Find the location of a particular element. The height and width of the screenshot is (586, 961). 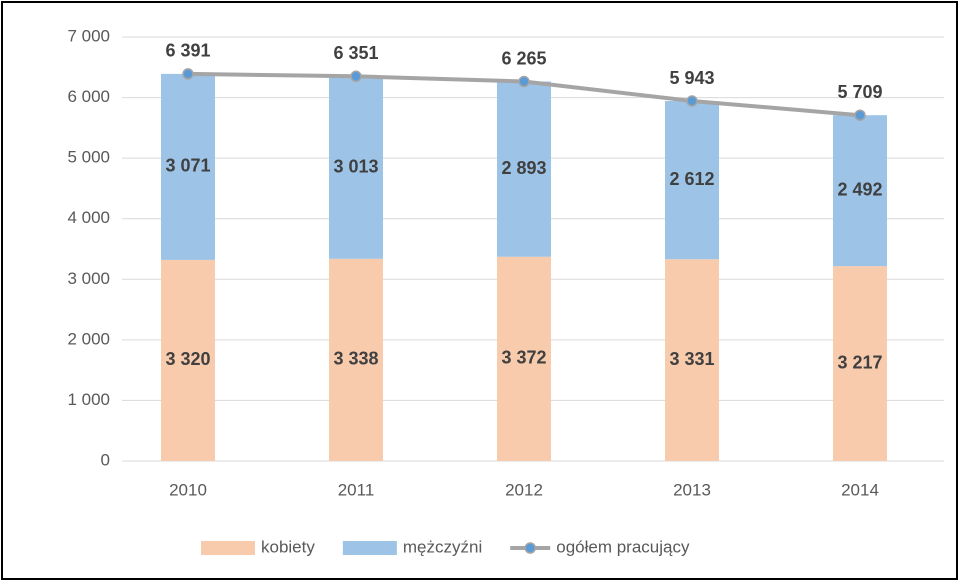

value-label: 2 893 is located at coordinates (523, 168).